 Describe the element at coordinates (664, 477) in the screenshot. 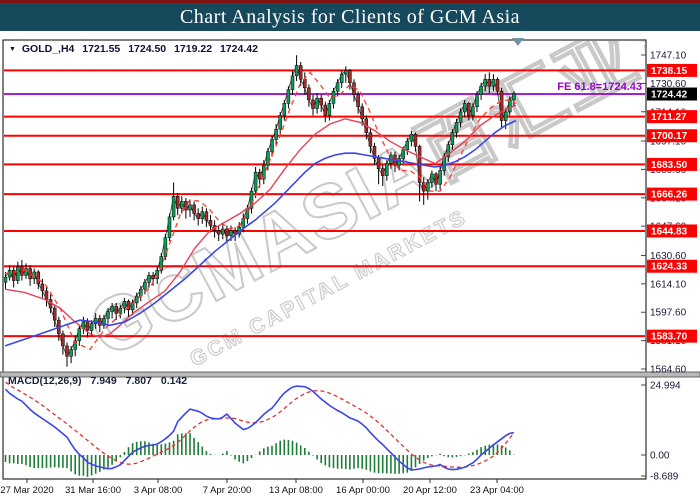

I see `macd-tick-label: -8.689` at that location.